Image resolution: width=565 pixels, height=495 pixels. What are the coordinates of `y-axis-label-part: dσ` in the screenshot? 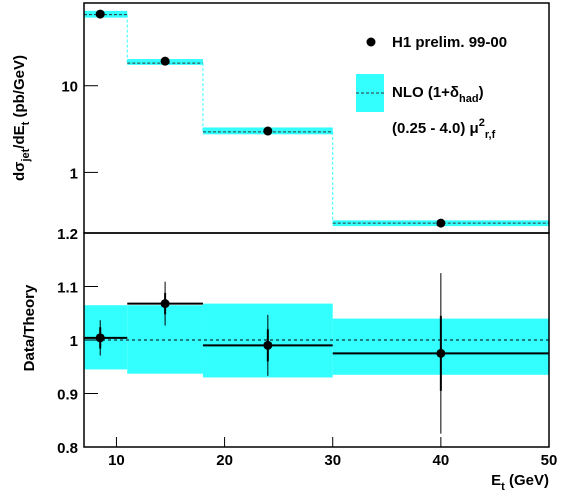 It's located at (19, 171).